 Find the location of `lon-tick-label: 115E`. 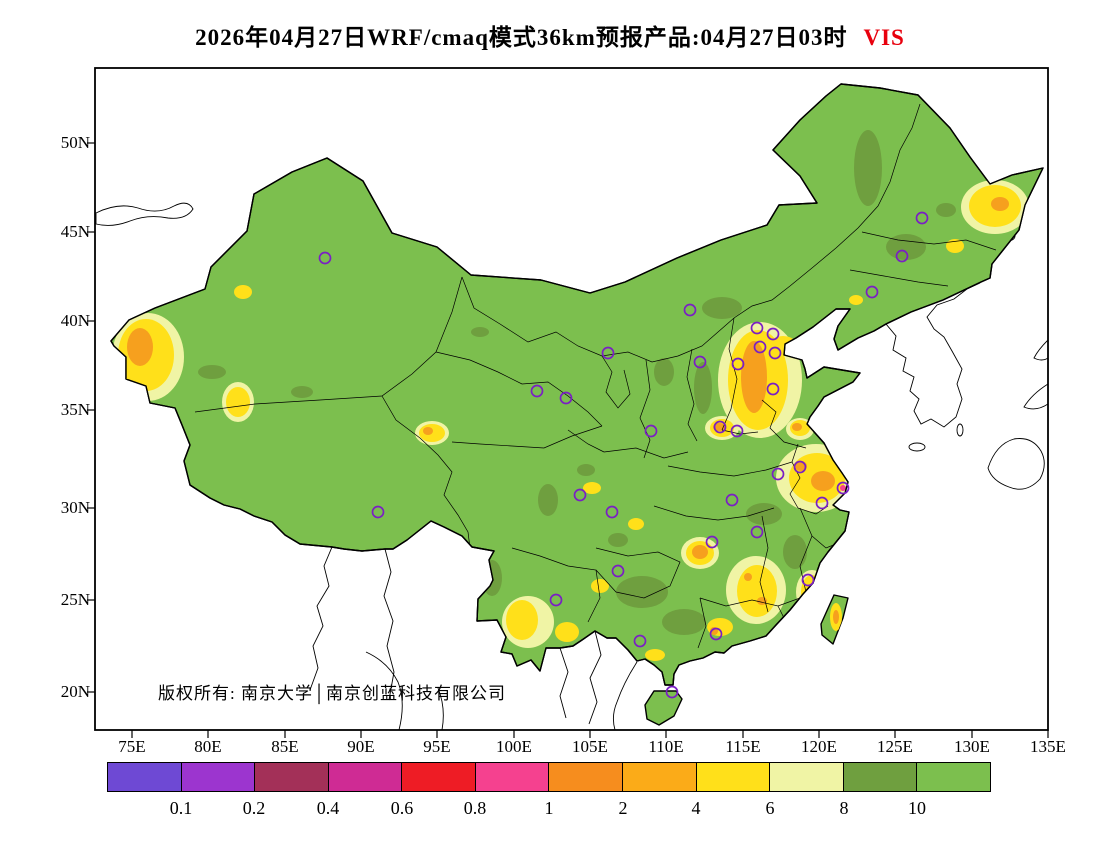

lon-tick-label: 115E is located at coordinates (743, 746).